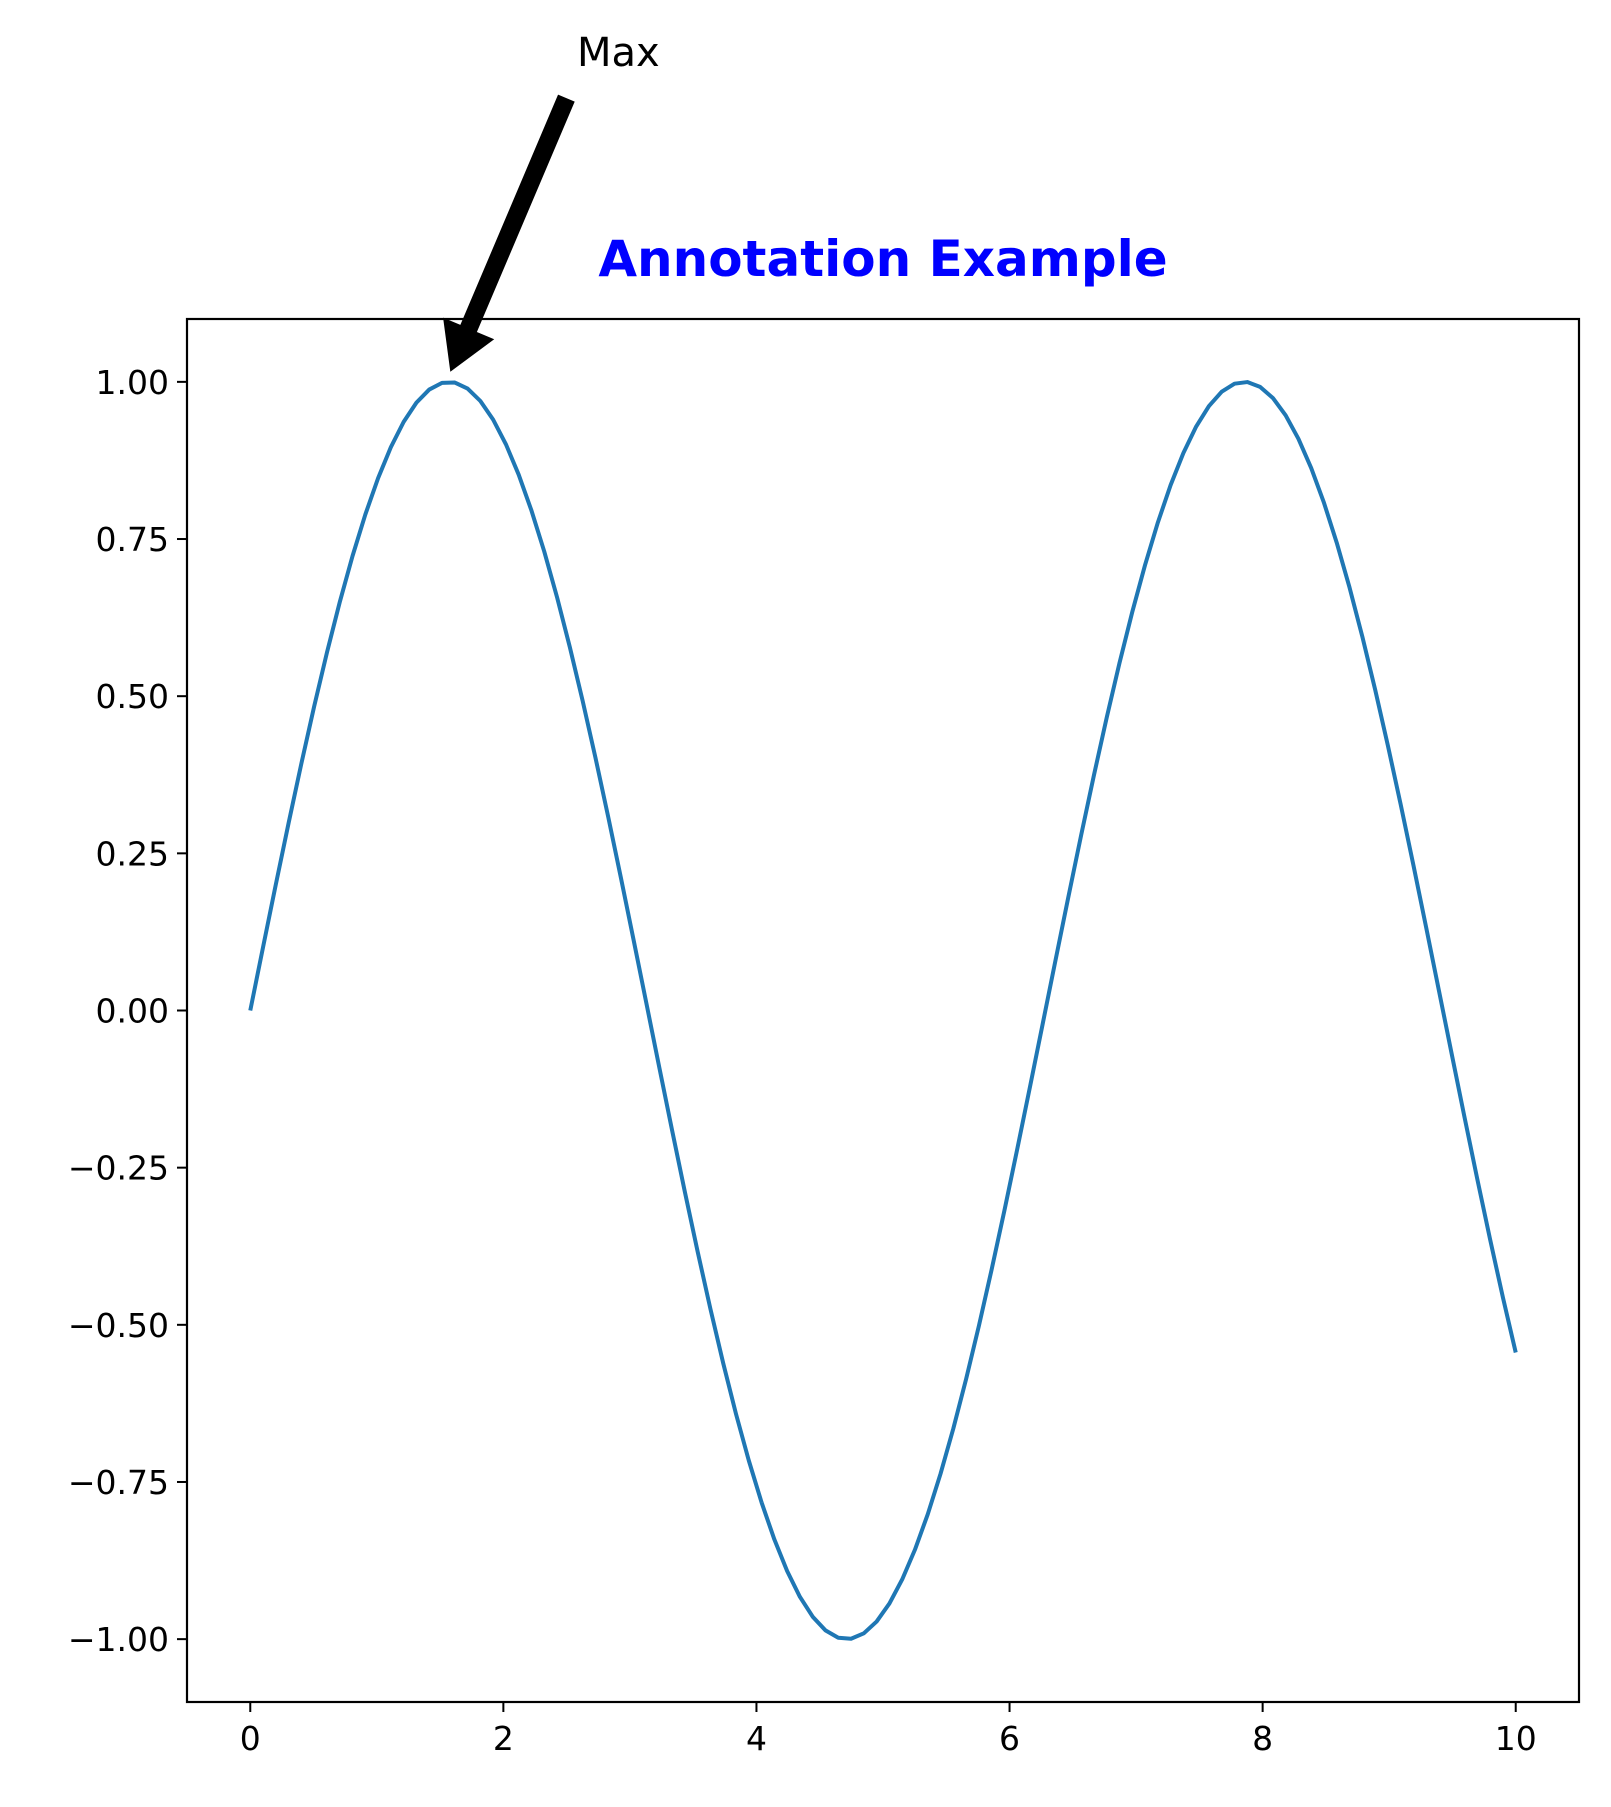  I want to click on x-tick-label: 10, so click(1516, 1738).